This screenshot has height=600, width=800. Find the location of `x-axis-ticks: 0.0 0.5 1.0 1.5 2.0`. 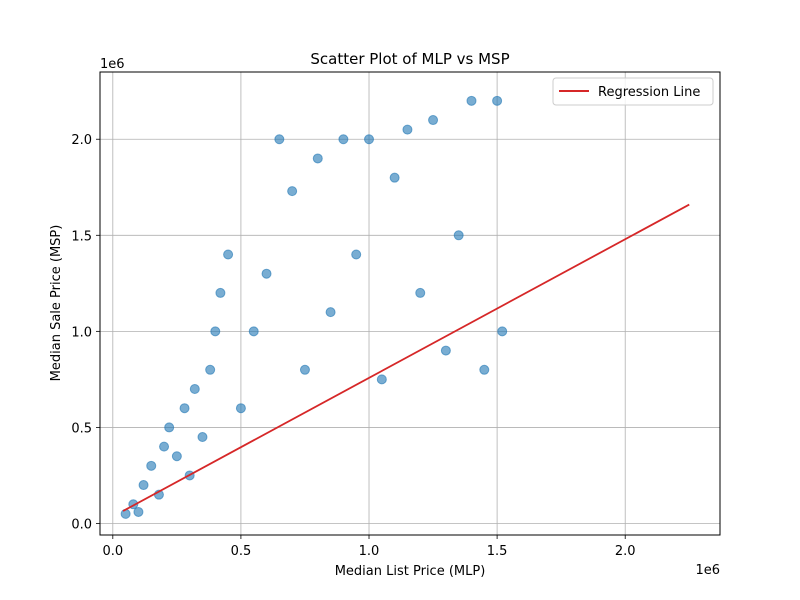

x-axis-ticks: 0.0 0.5 1.0 1.5 2.0 is located at coordinates (369, 547).